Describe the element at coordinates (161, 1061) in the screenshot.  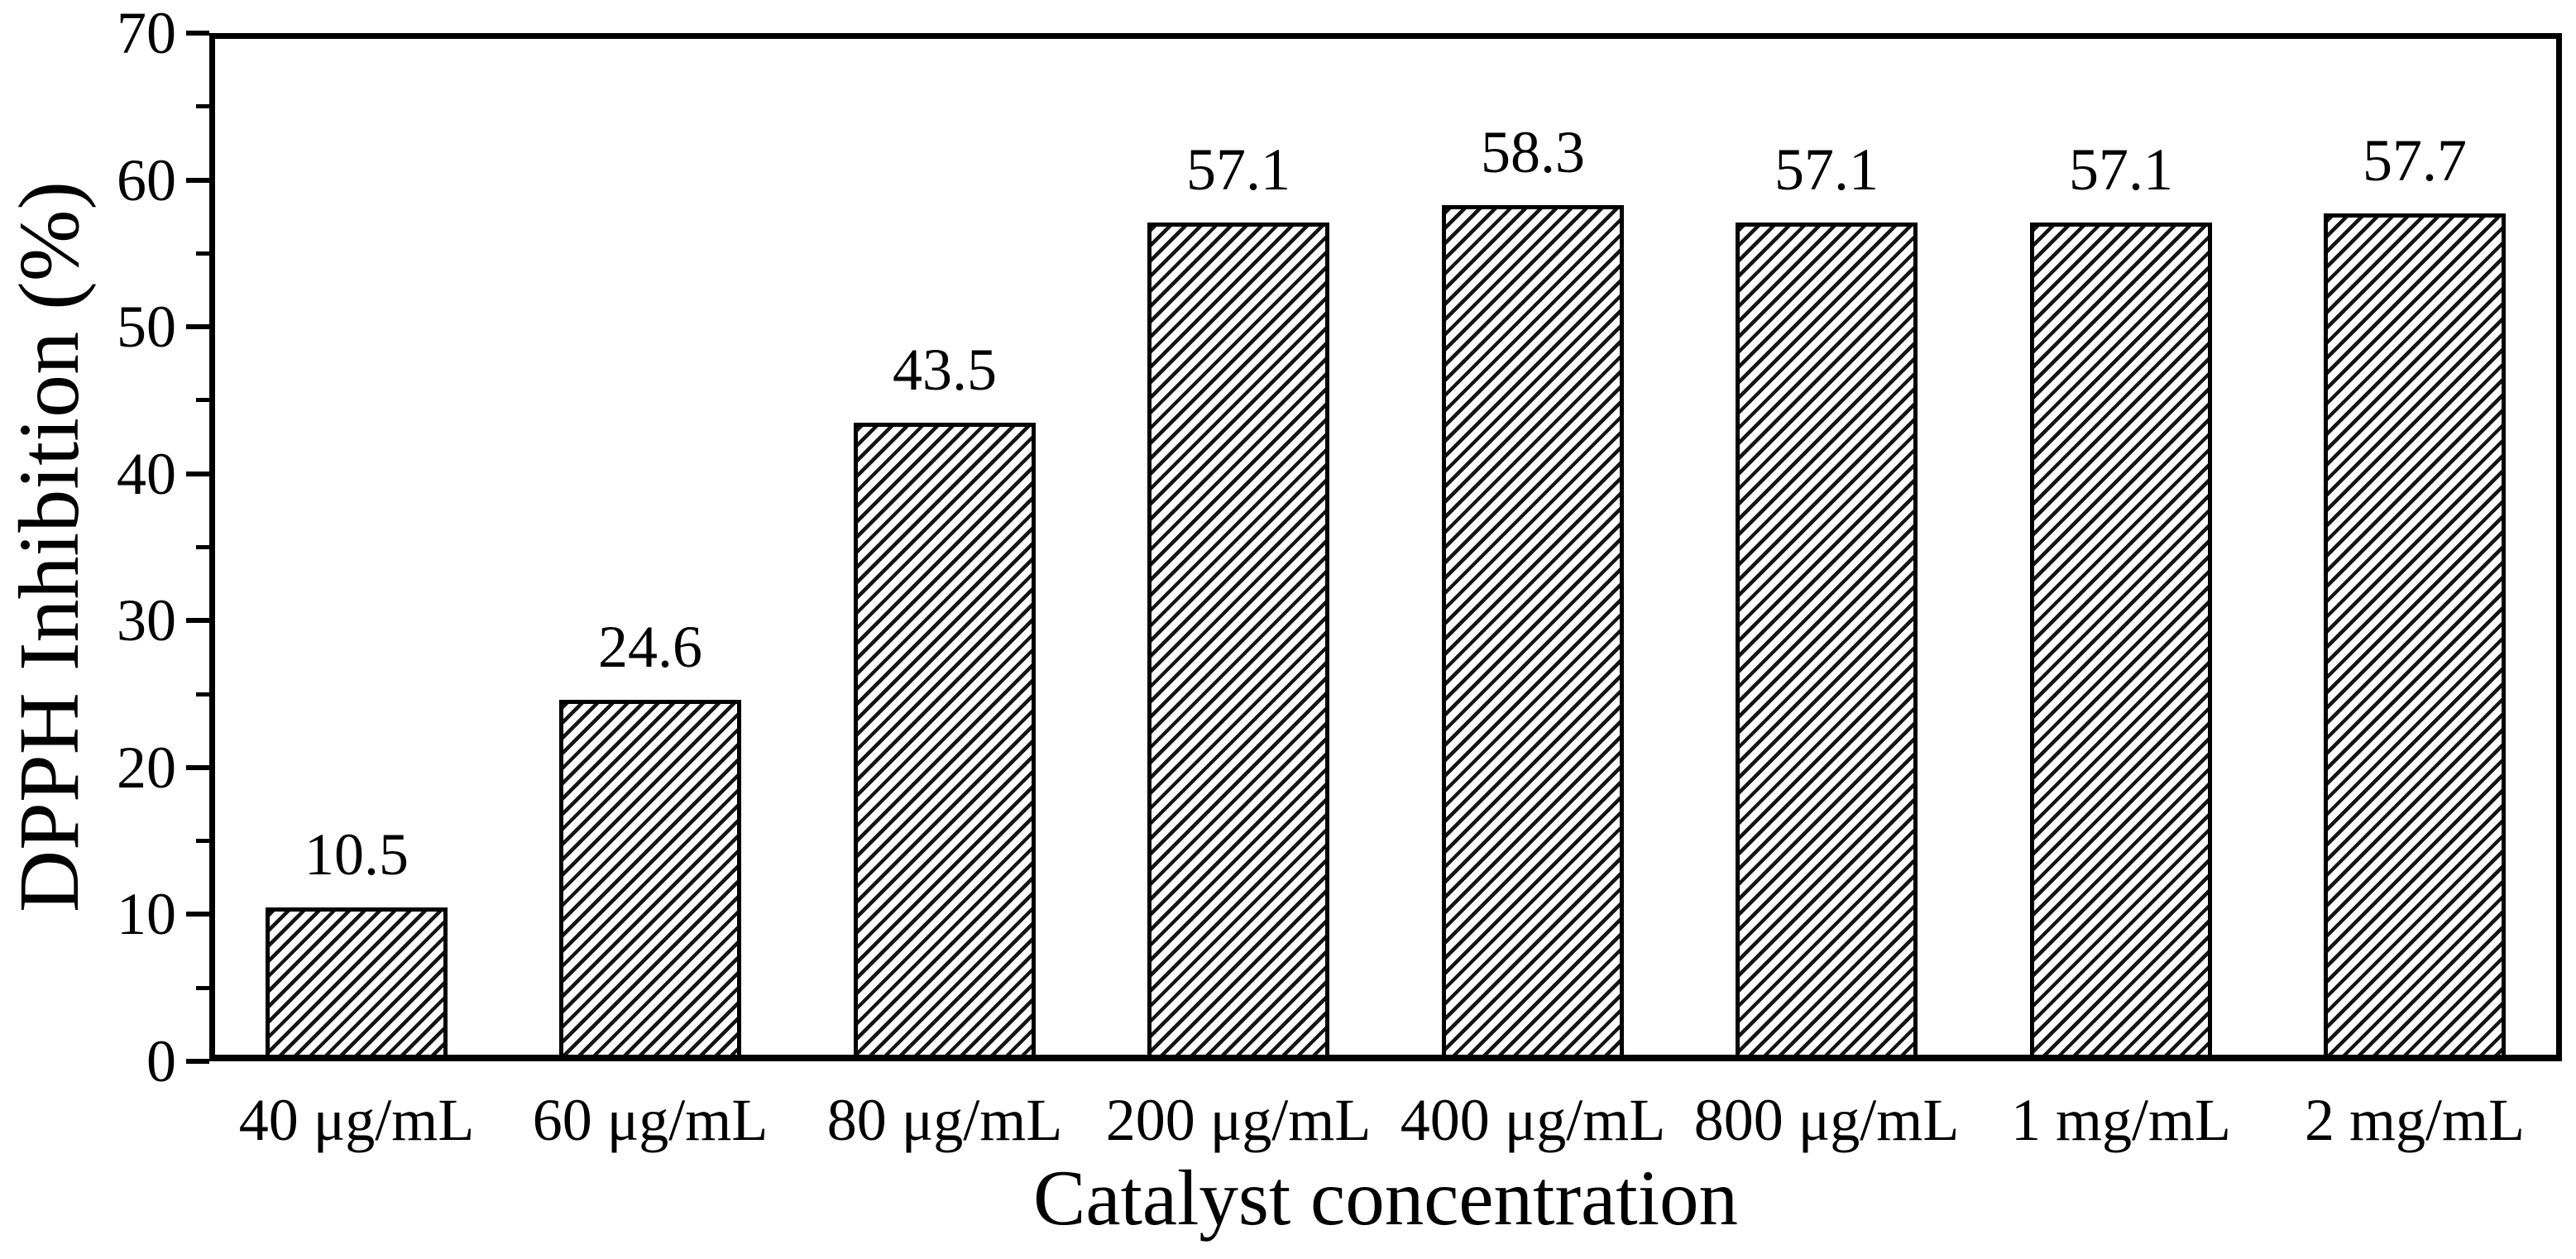
I see `y-tick-label: 0` at that location.